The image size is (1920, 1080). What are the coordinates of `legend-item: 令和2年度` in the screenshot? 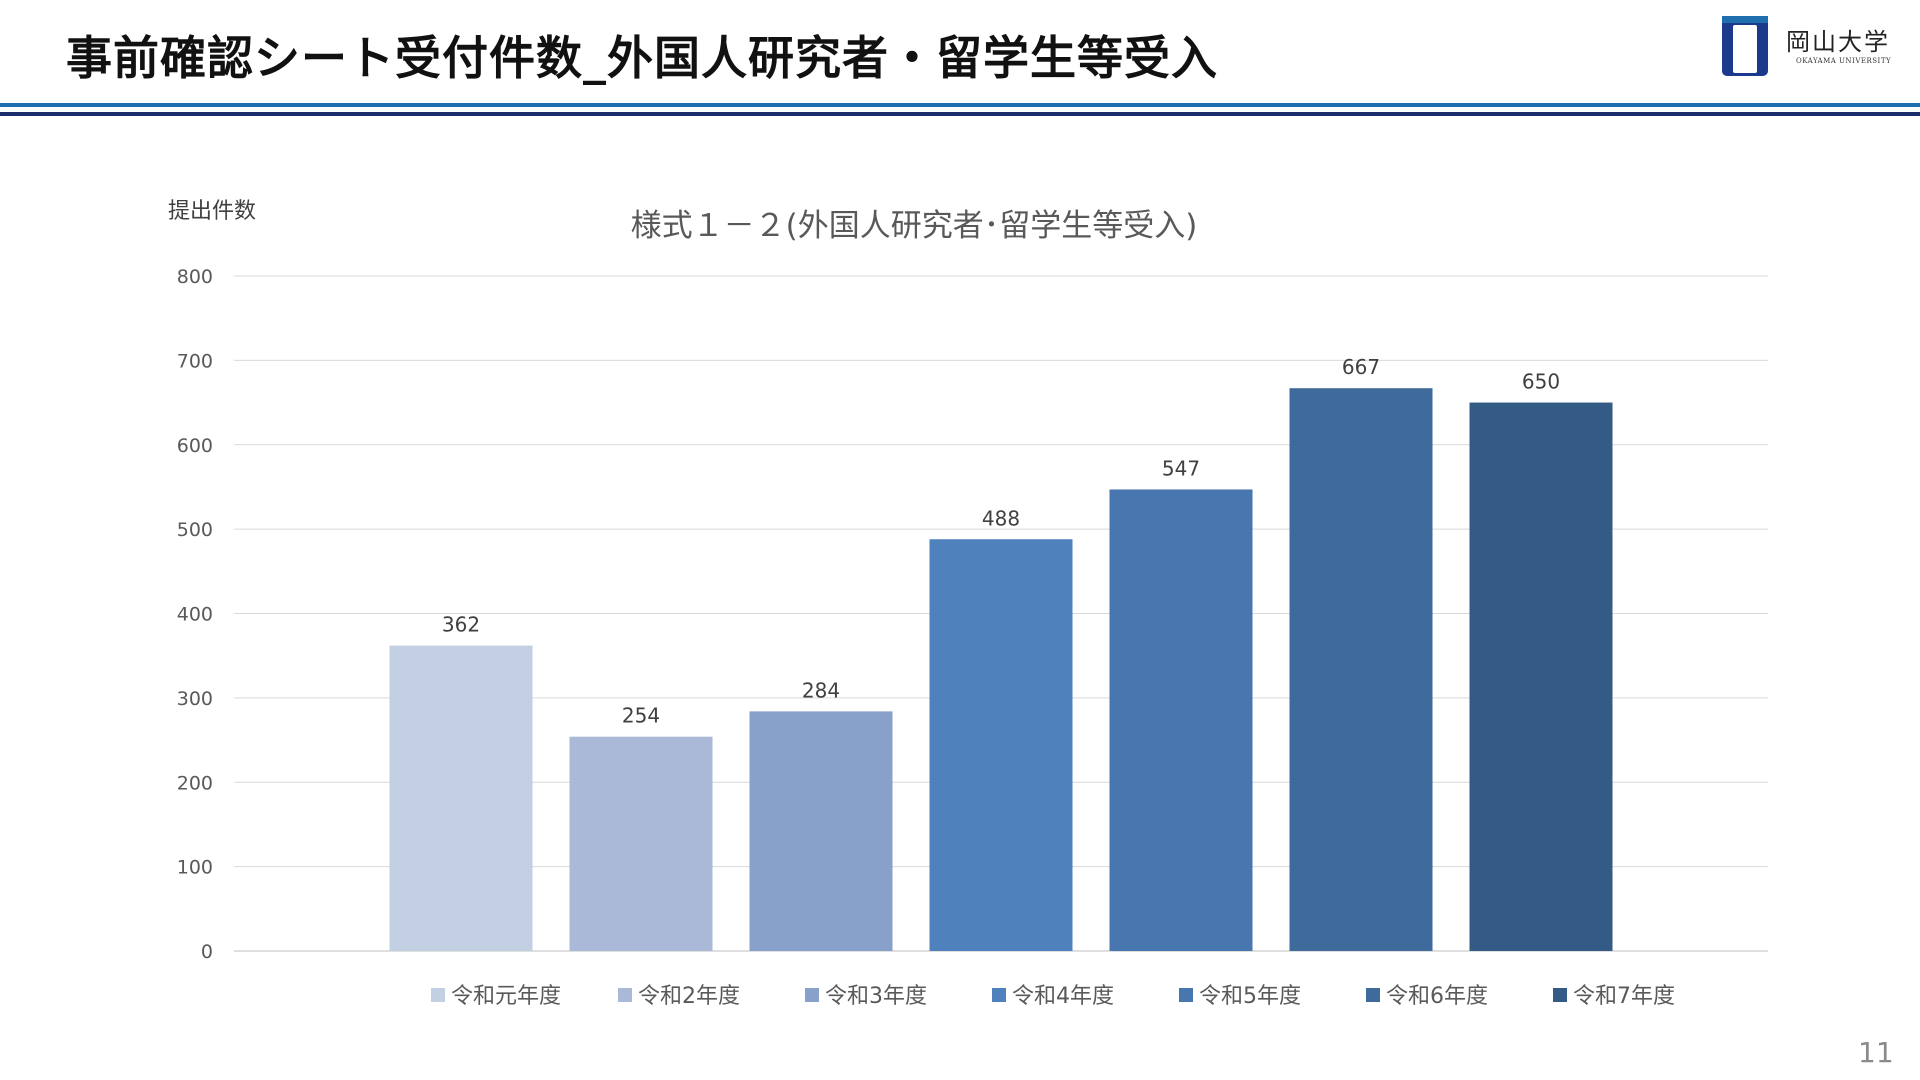 It's located at (679, 996).